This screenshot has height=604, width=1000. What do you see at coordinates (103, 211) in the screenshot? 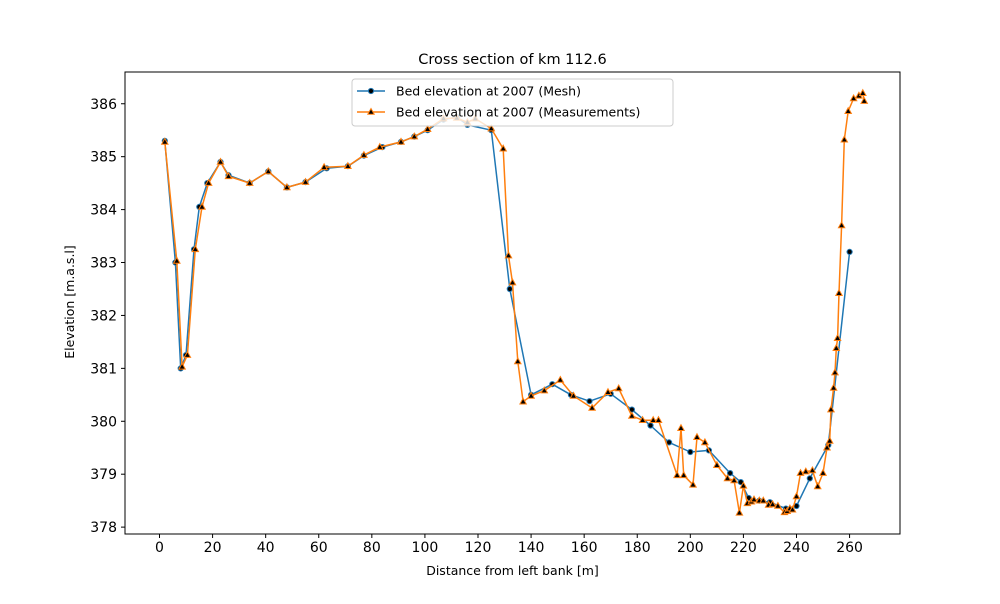
I see `y-tick-label: 384` at bounding box center [103, 211].